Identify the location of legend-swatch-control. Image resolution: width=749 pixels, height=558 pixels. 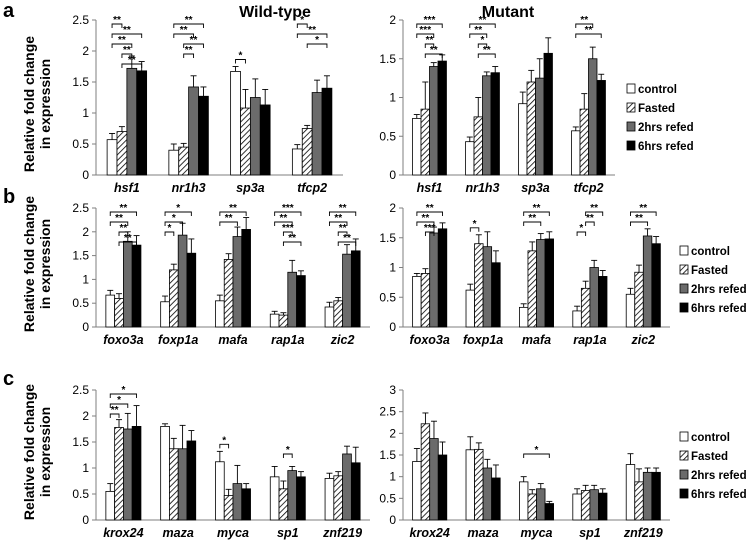
(631, 88).